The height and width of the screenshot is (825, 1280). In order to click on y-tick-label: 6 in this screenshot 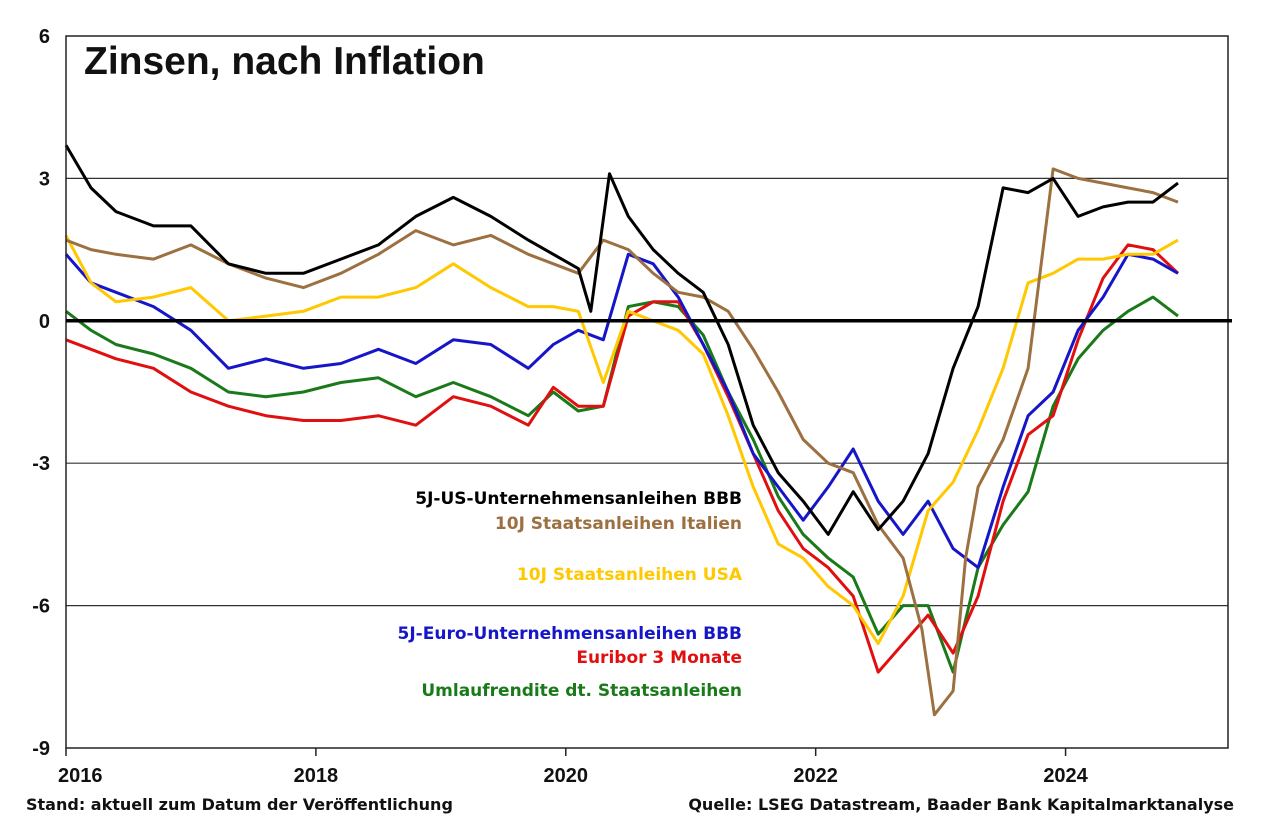, I will do `click(44, 37)`.